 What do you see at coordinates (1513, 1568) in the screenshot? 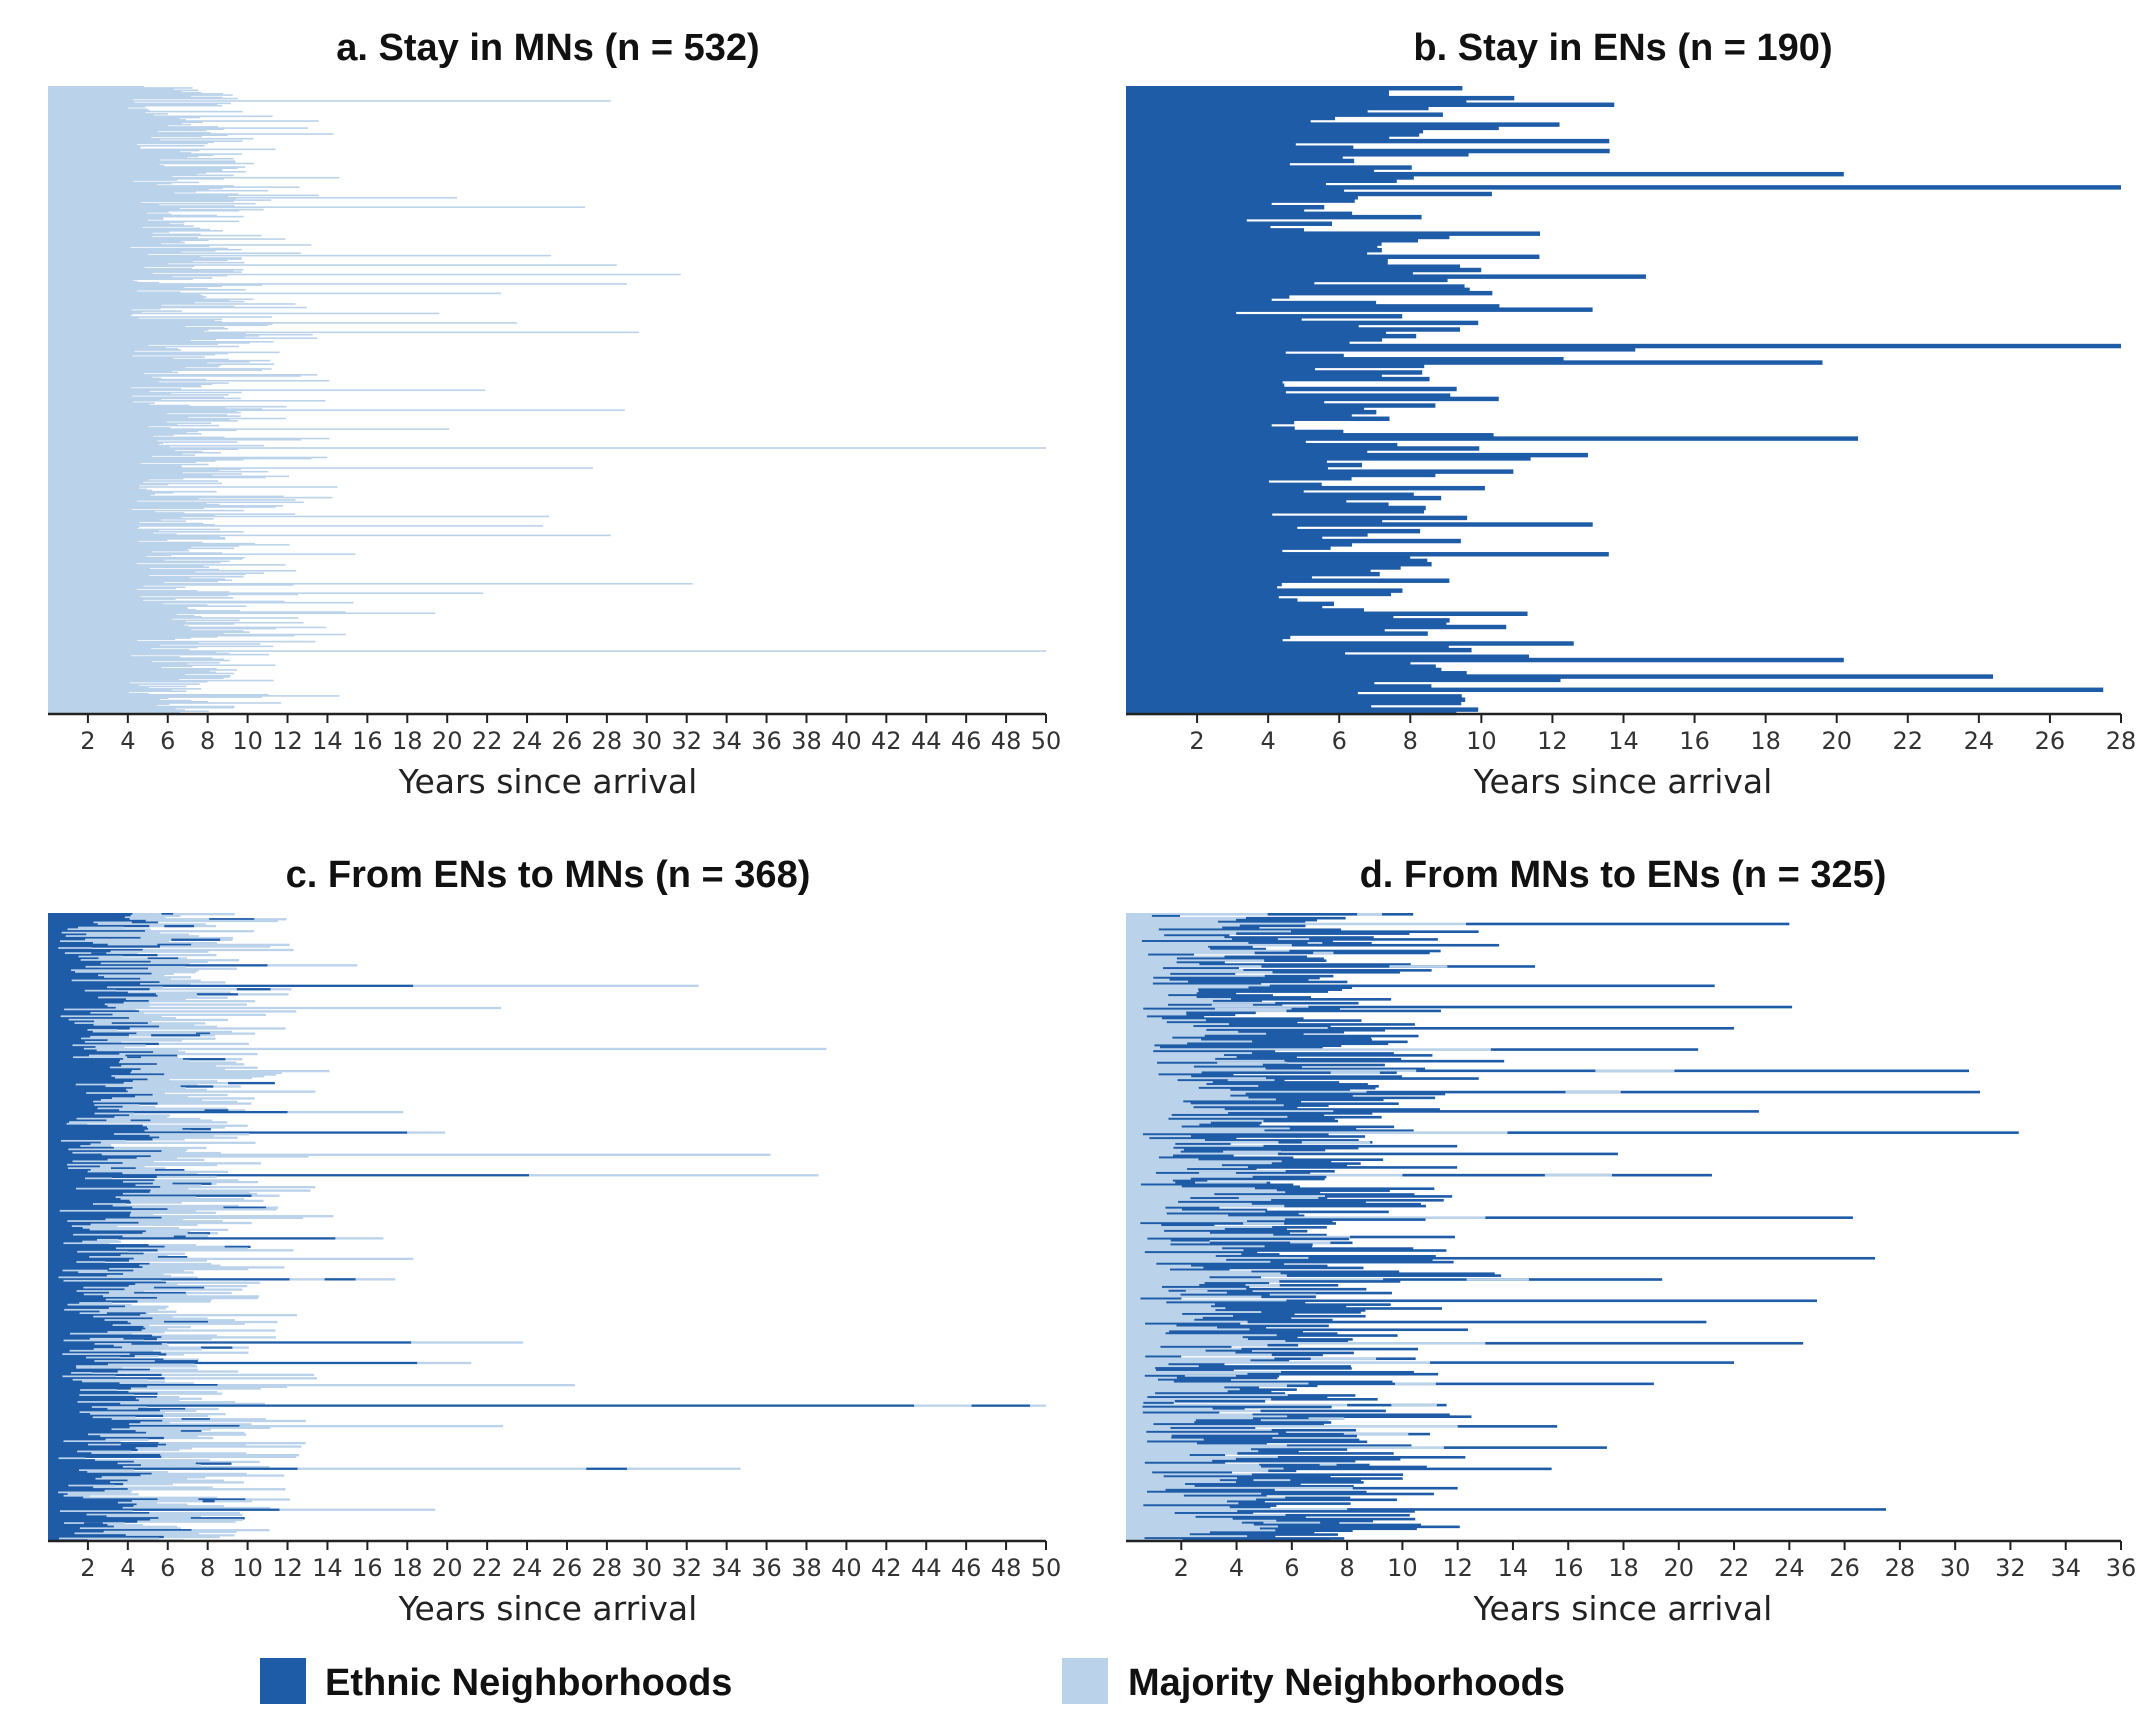
I see `x-tick-label: 14` at bounding box center [1513, 1568].